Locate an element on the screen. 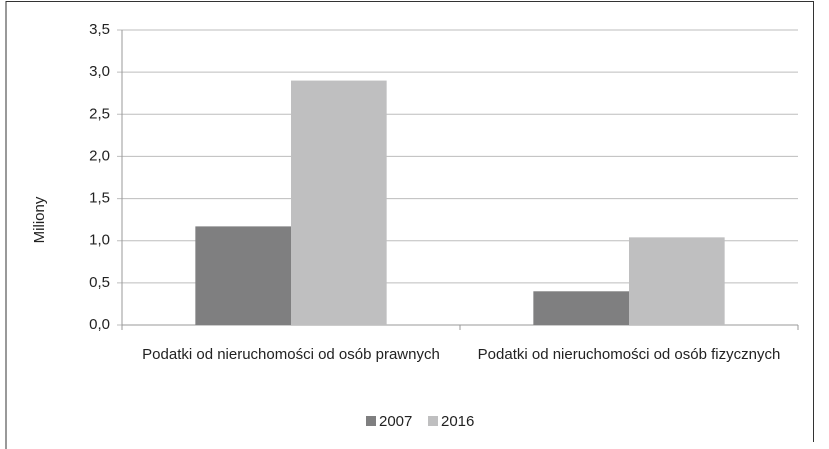  y-axis-label: Miliony is located at coordinates (39, 219).